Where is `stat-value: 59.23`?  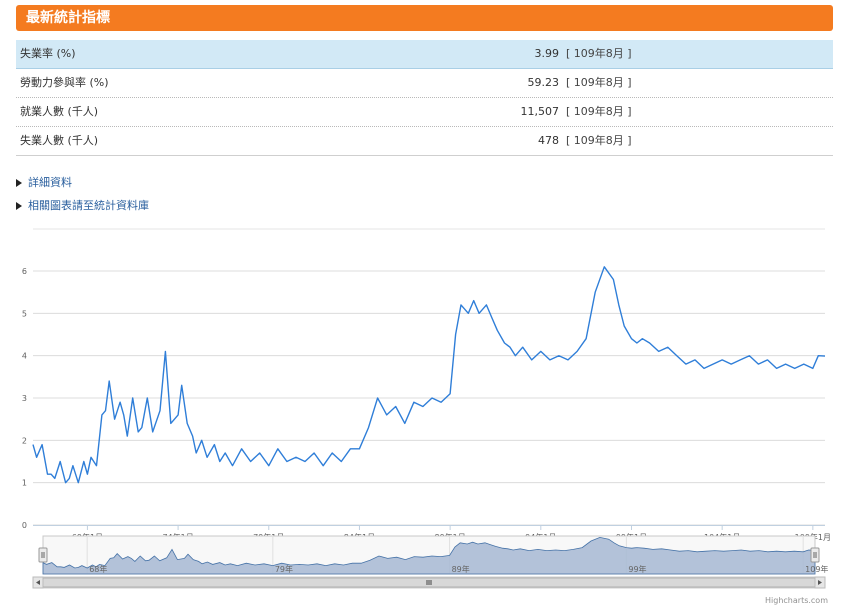
stat-value: 59.23 is located at coordinates (543, 82).